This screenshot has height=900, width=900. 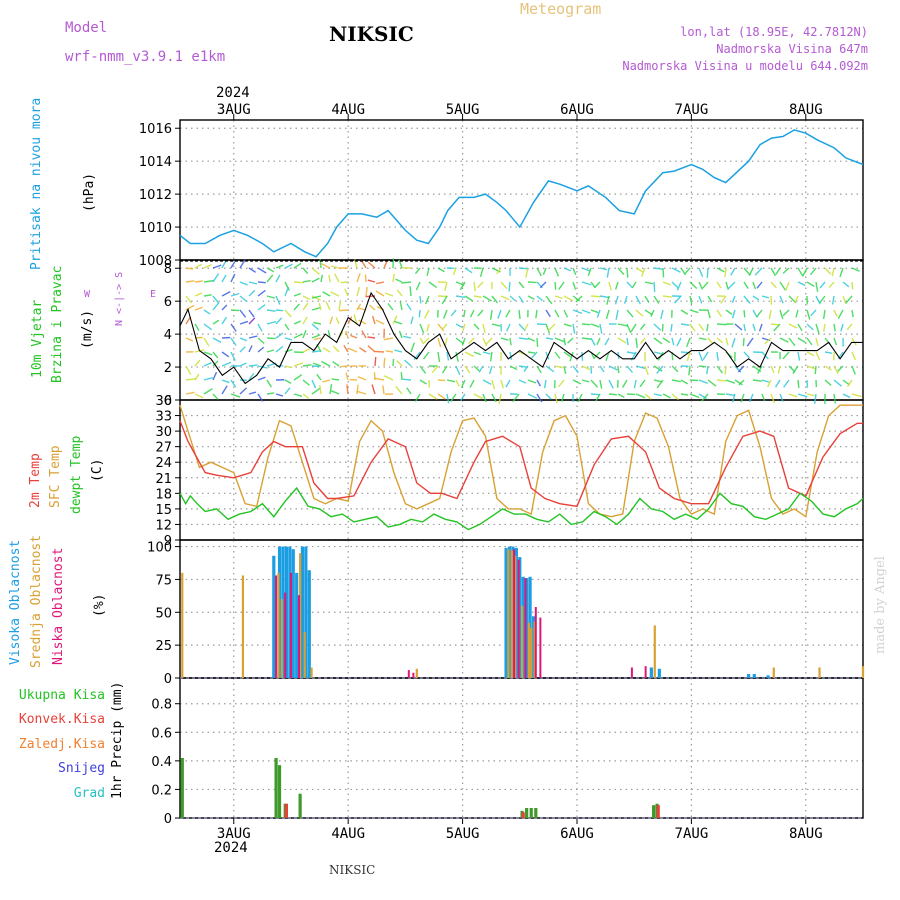 What do you see at coordinates (168, 368) in the screenshot?
I see `y-tick-label: 2` at bounding box center [168, 368].